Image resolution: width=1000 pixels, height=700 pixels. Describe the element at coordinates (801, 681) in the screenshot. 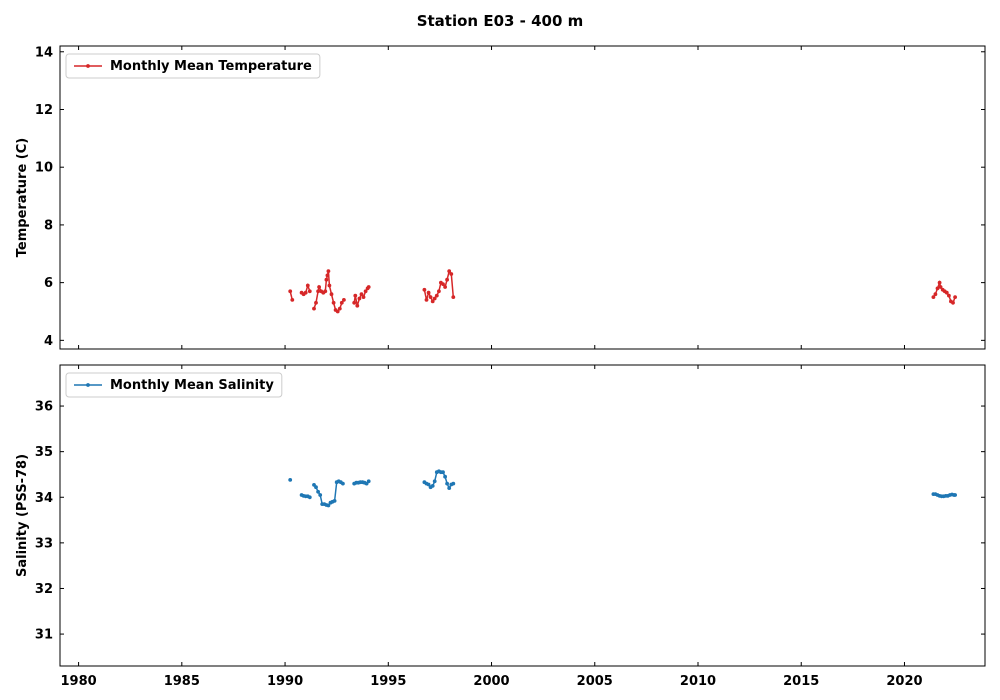

I see `x-tick-label: 2015` at that location.